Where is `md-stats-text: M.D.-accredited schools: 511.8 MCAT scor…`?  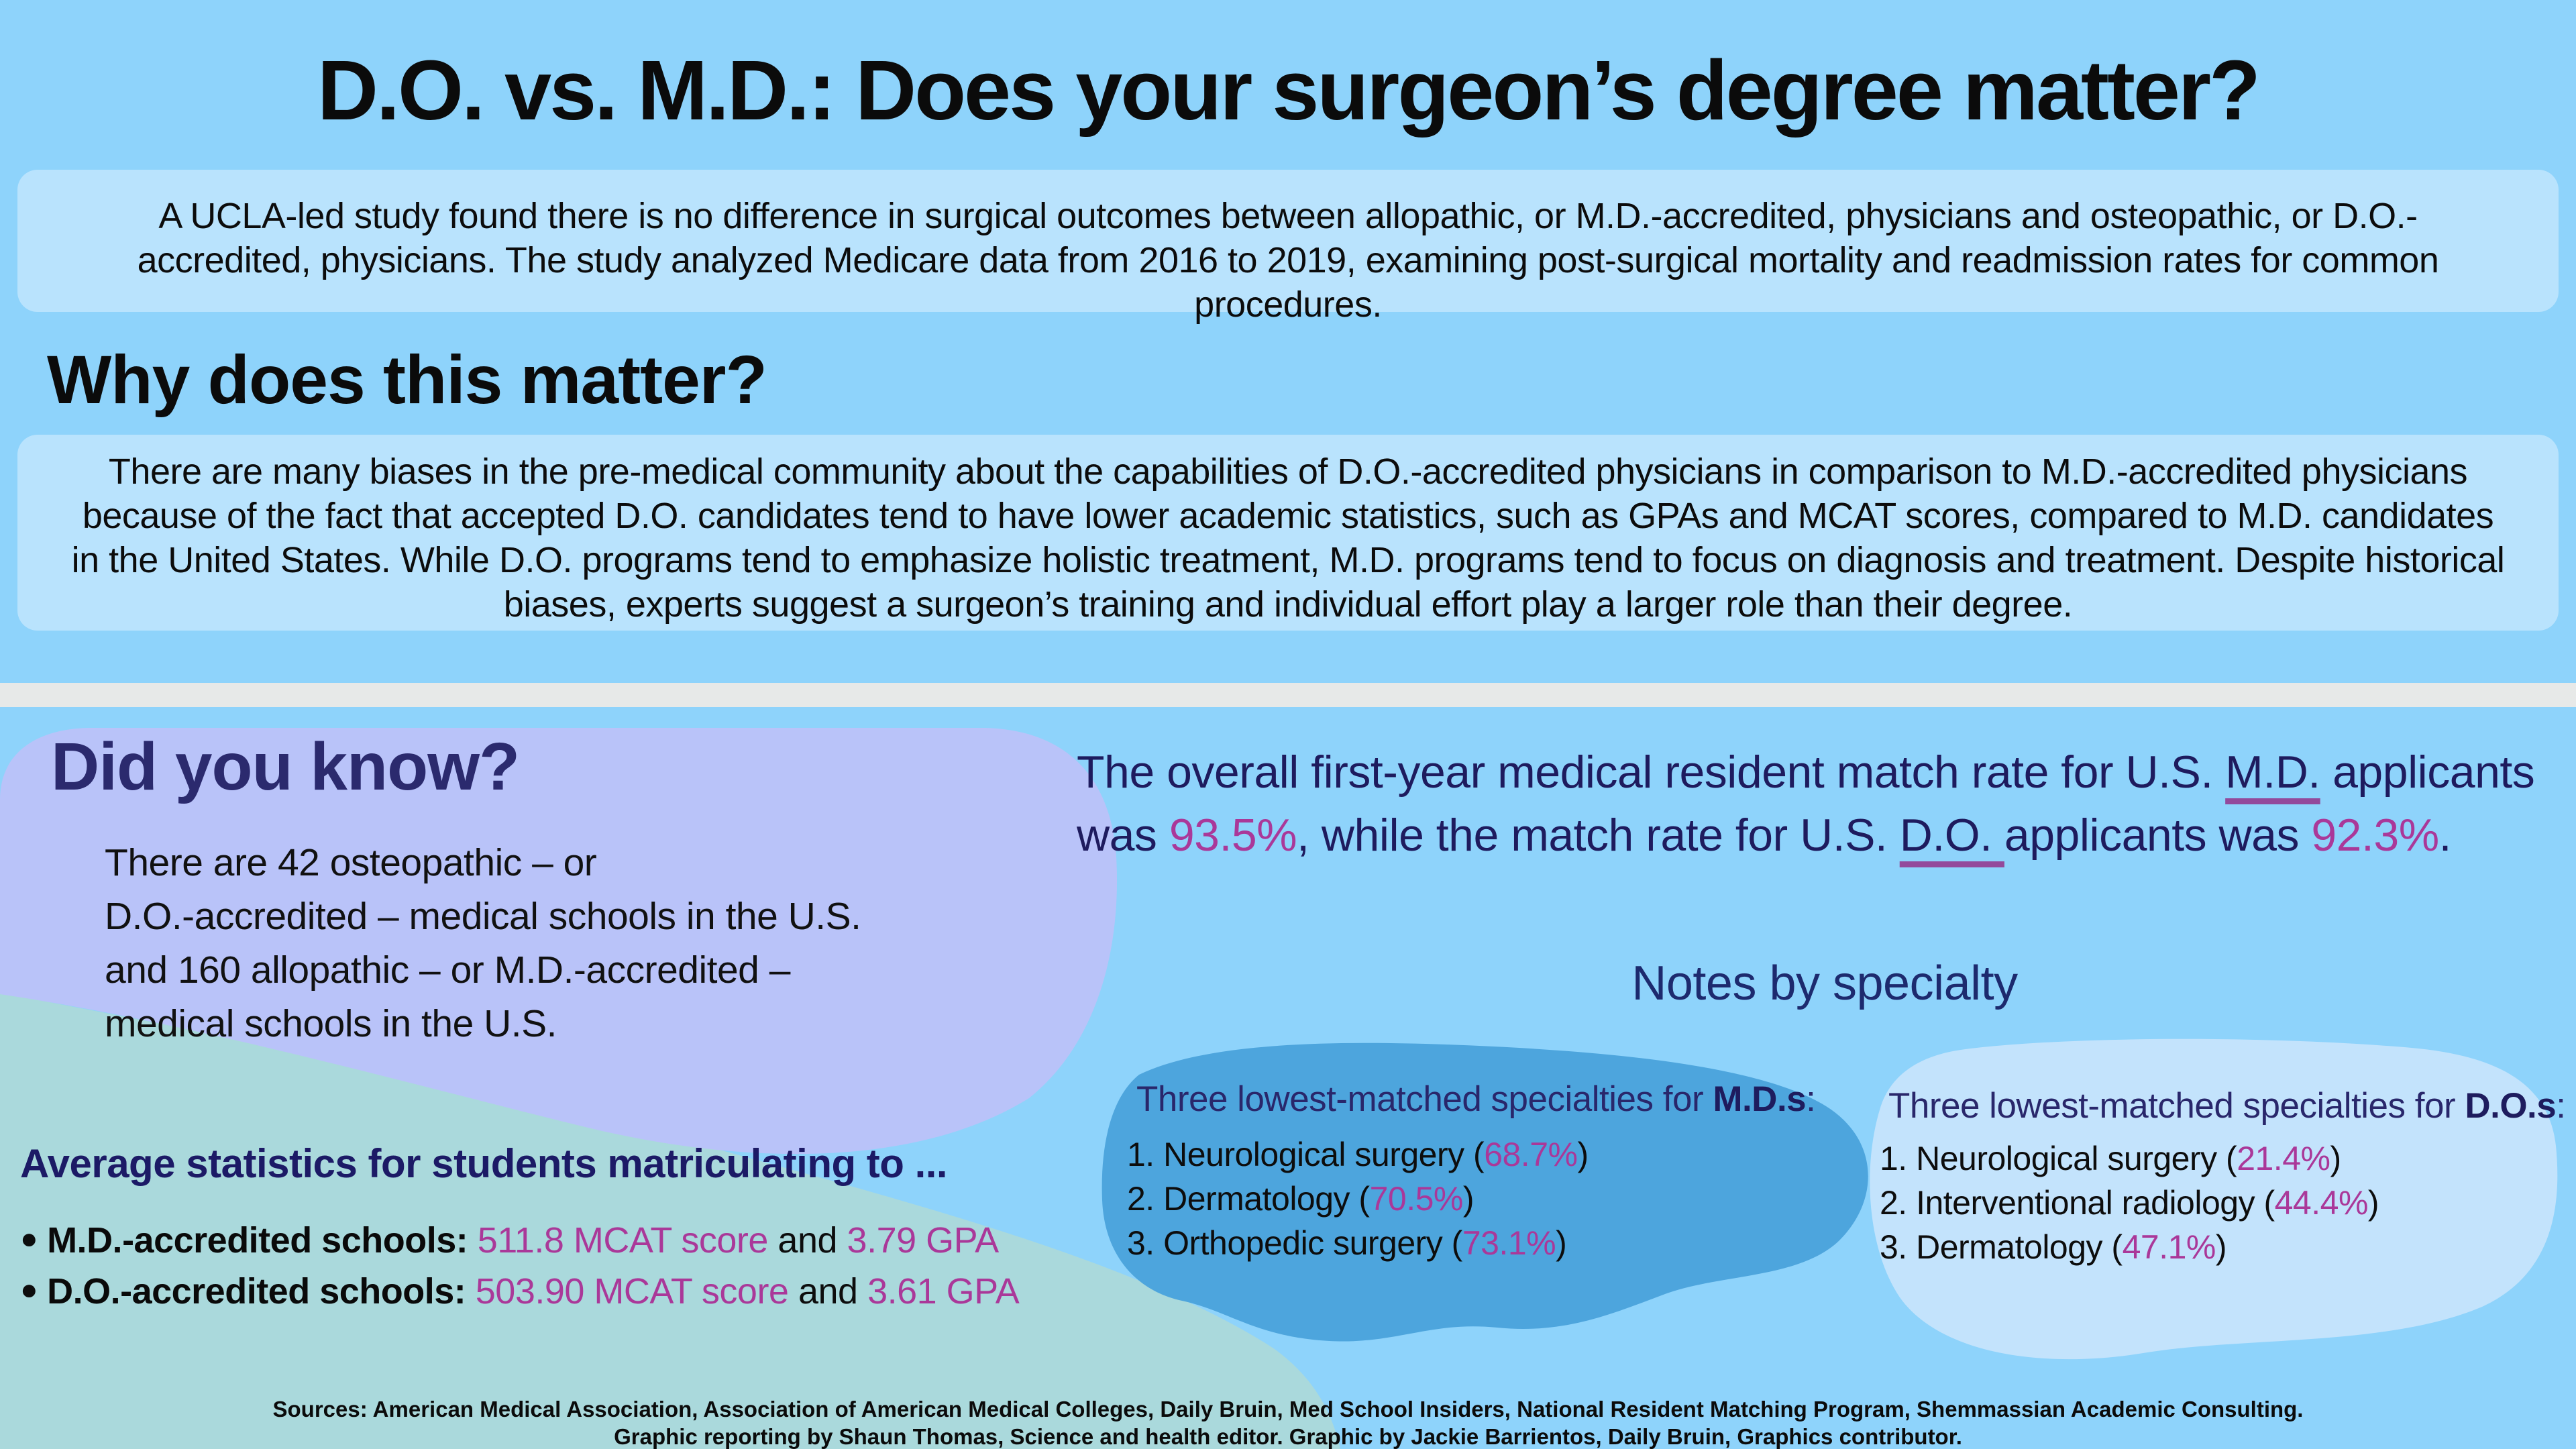
md-stats-text: M.D.-accredited schools: 511.8 MCAT scor… is located at coordinates (523, 1240).